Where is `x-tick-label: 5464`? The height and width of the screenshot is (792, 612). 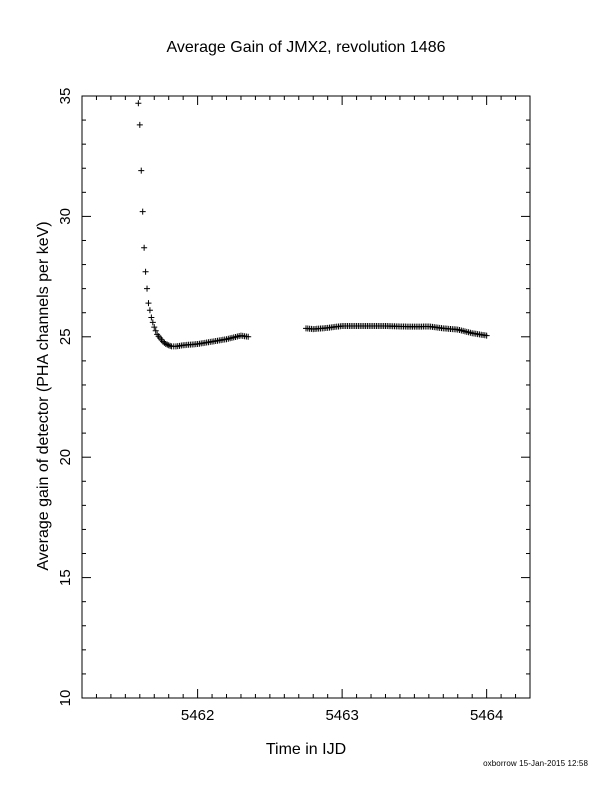 x-tick-label: 5464 is located at coordinates (486, 715).